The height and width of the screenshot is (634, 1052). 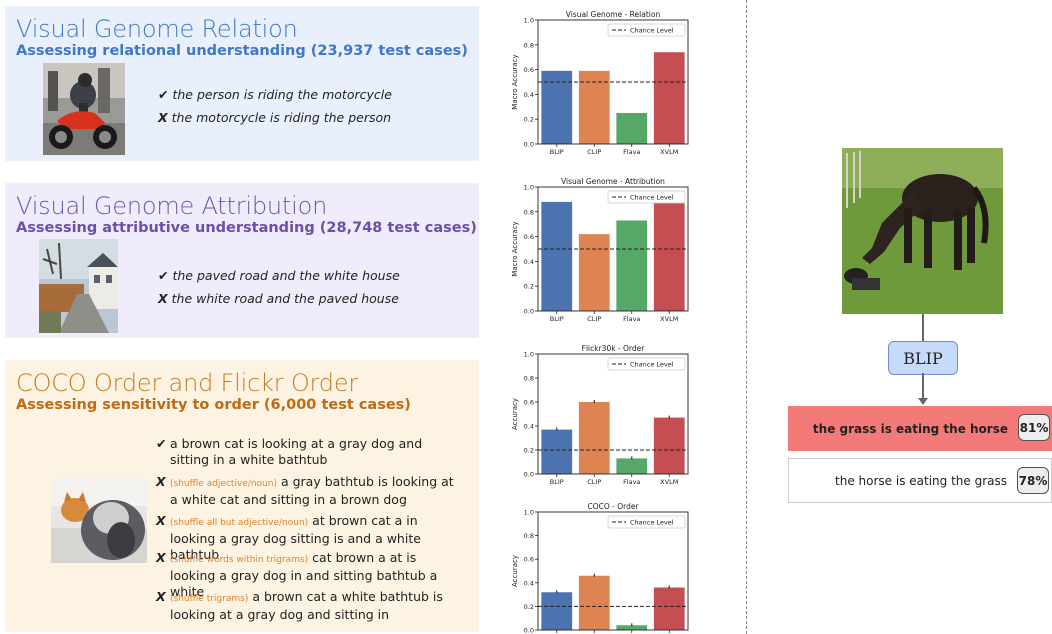 What do you see at coordinates (613, 14) in the screenshot?
I see `chart-title: Visual Genome - Relation` at bounding box center [613, 14].